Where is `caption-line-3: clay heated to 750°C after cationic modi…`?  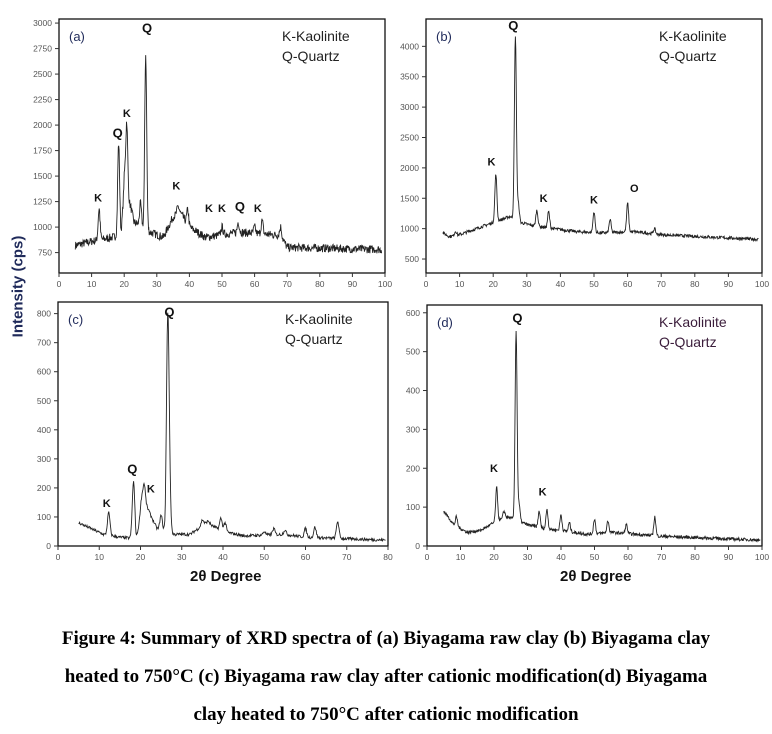
caption-line-3: clay heated to 750°C after cationic modi… is located at coordinates (386, 714).